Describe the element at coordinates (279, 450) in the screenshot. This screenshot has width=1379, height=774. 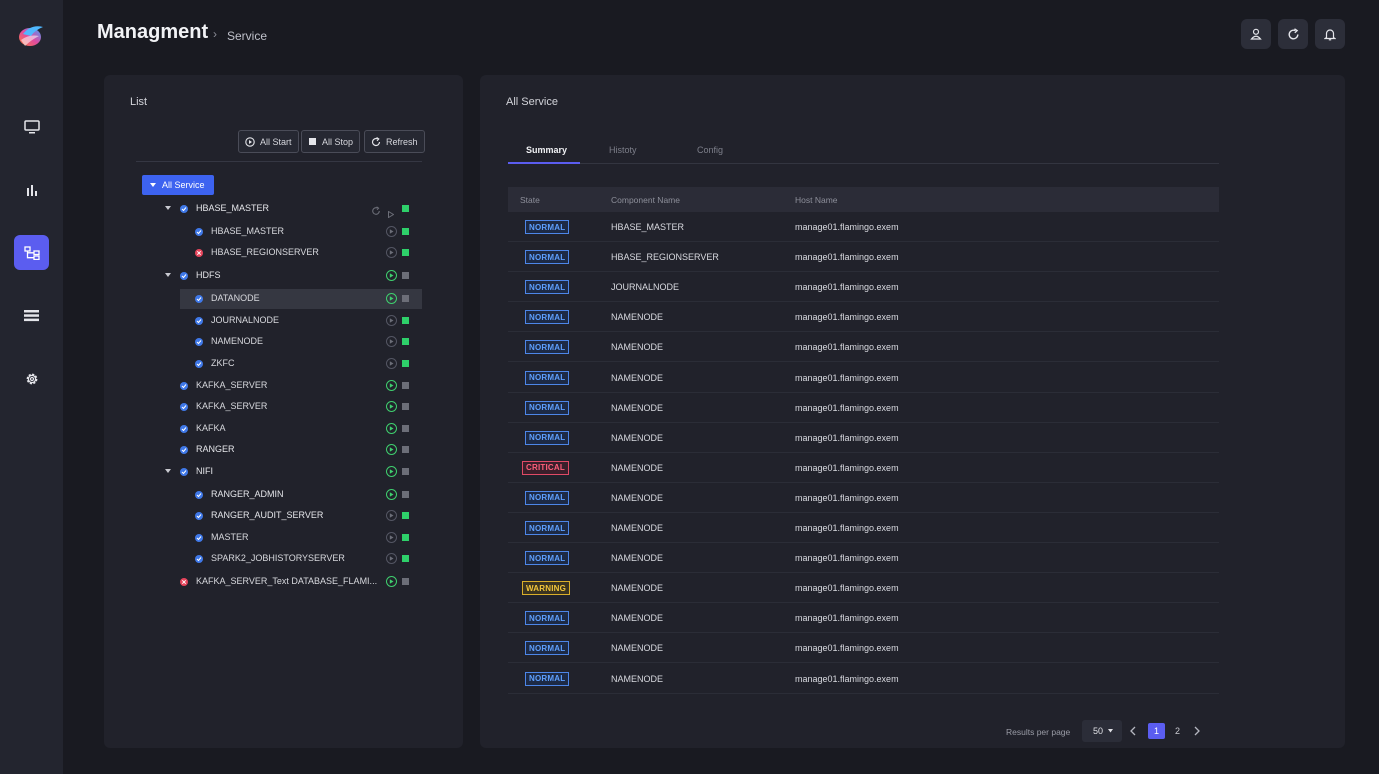
I see `tree-row: RANGER` at that location.